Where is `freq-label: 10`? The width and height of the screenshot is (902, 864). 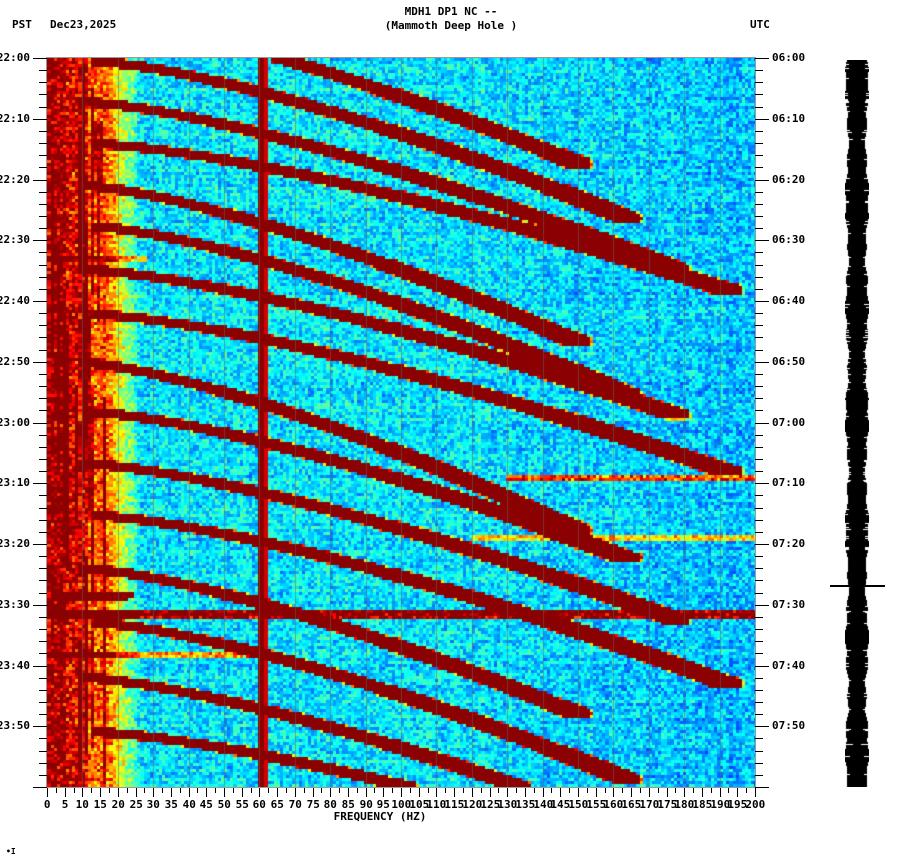
freq-label: 10 is located at coordinates (82, 804).